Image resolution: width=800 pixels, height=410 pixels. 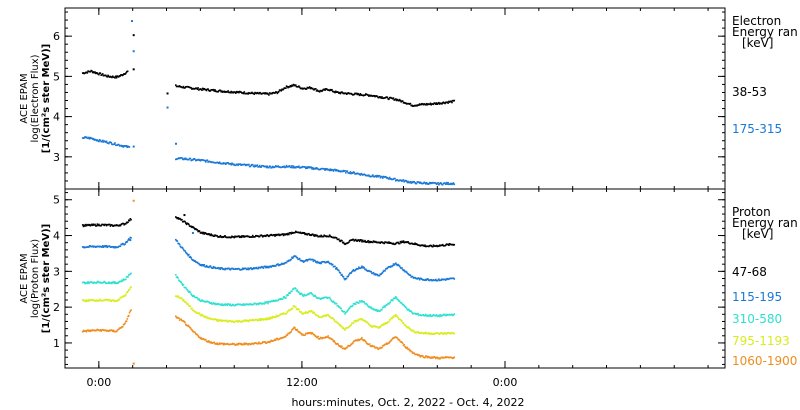 I want to click on y-tick-label: 4, so click(x=56, y=236).